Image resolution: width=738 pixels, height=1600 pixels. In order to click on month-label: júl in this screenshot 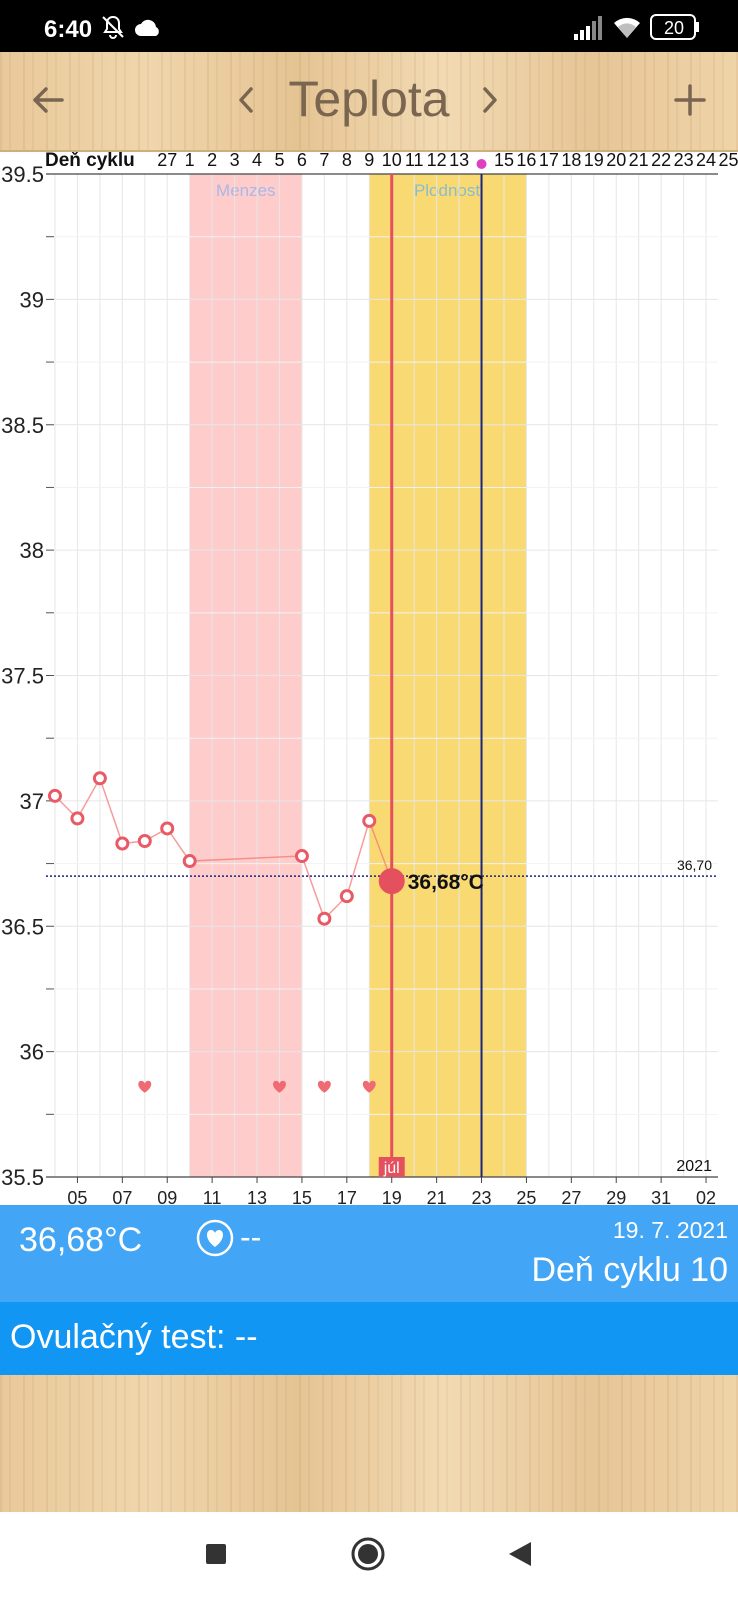, I will do `click(391, 1168)`.